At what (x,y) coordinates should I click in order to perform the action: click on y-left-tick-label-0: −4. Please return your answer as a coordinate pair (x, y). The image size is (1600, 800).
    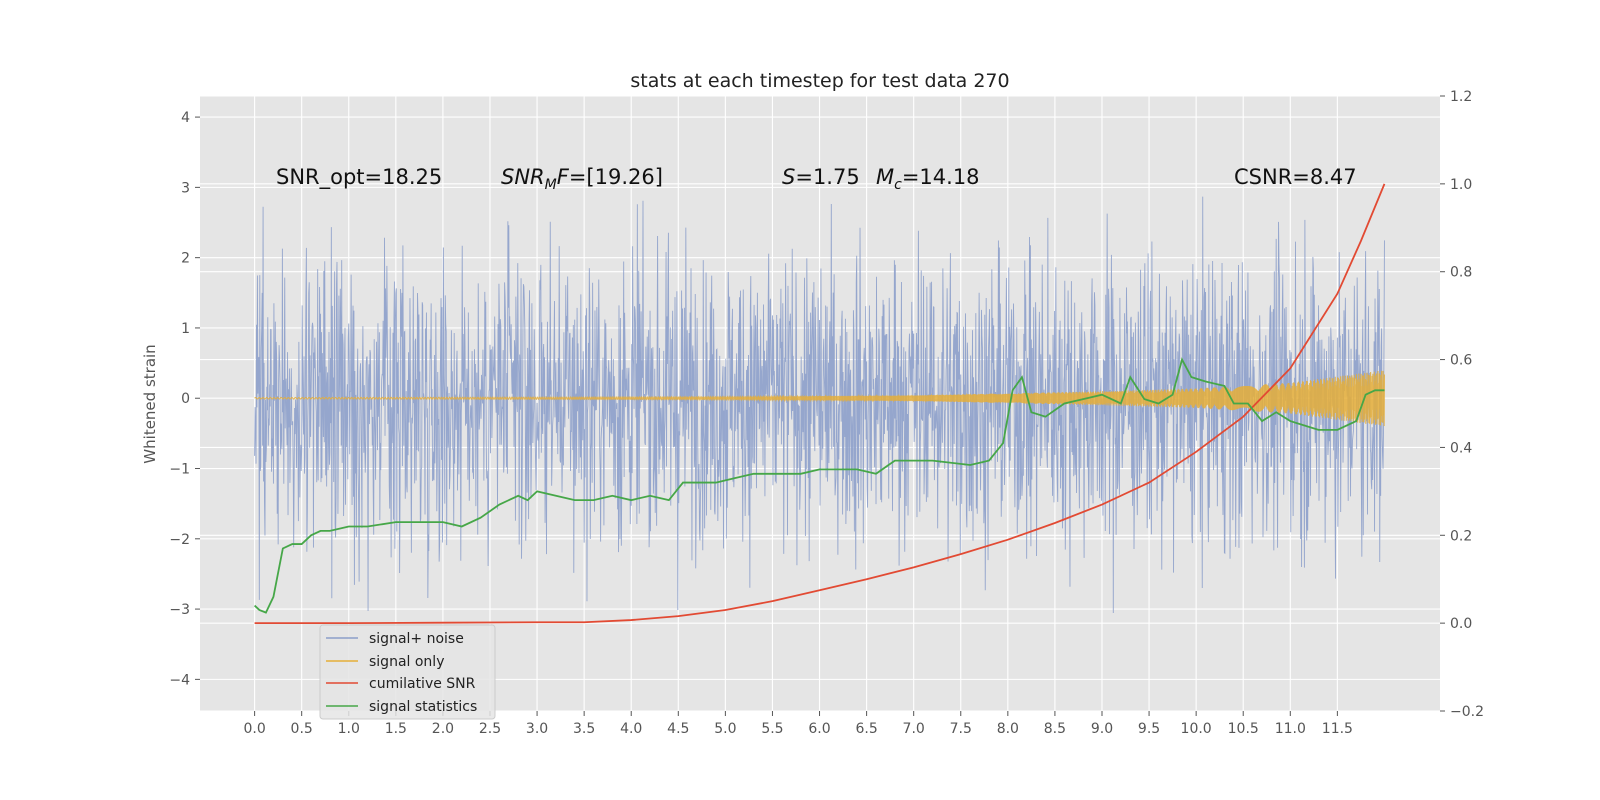
    Looking at the image, I should click on (179, 680).